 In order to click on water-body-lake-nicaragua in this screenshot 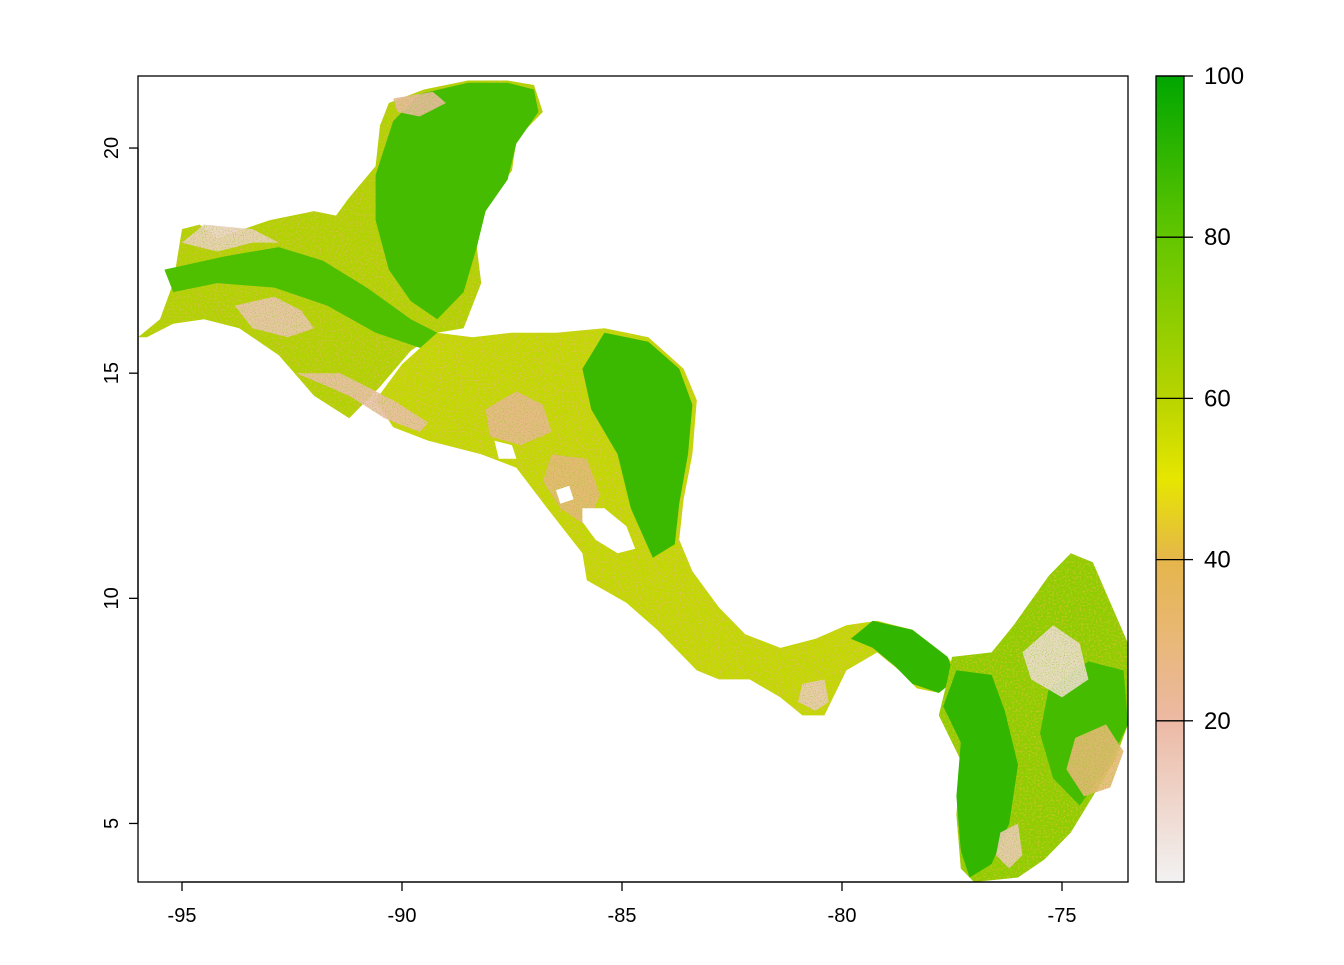, I will do `click(609, 531)`.